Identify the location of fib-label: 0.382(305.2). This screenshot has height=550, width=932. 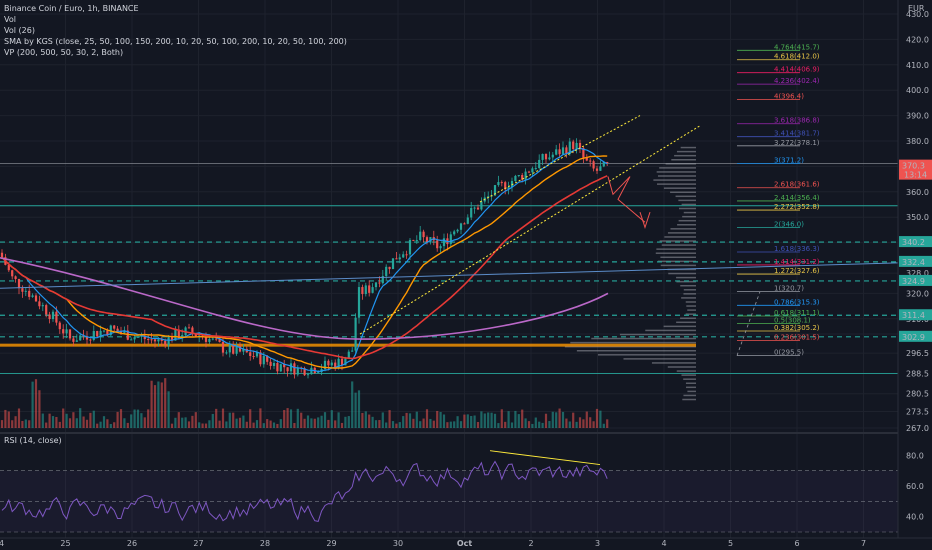
(797, 328).